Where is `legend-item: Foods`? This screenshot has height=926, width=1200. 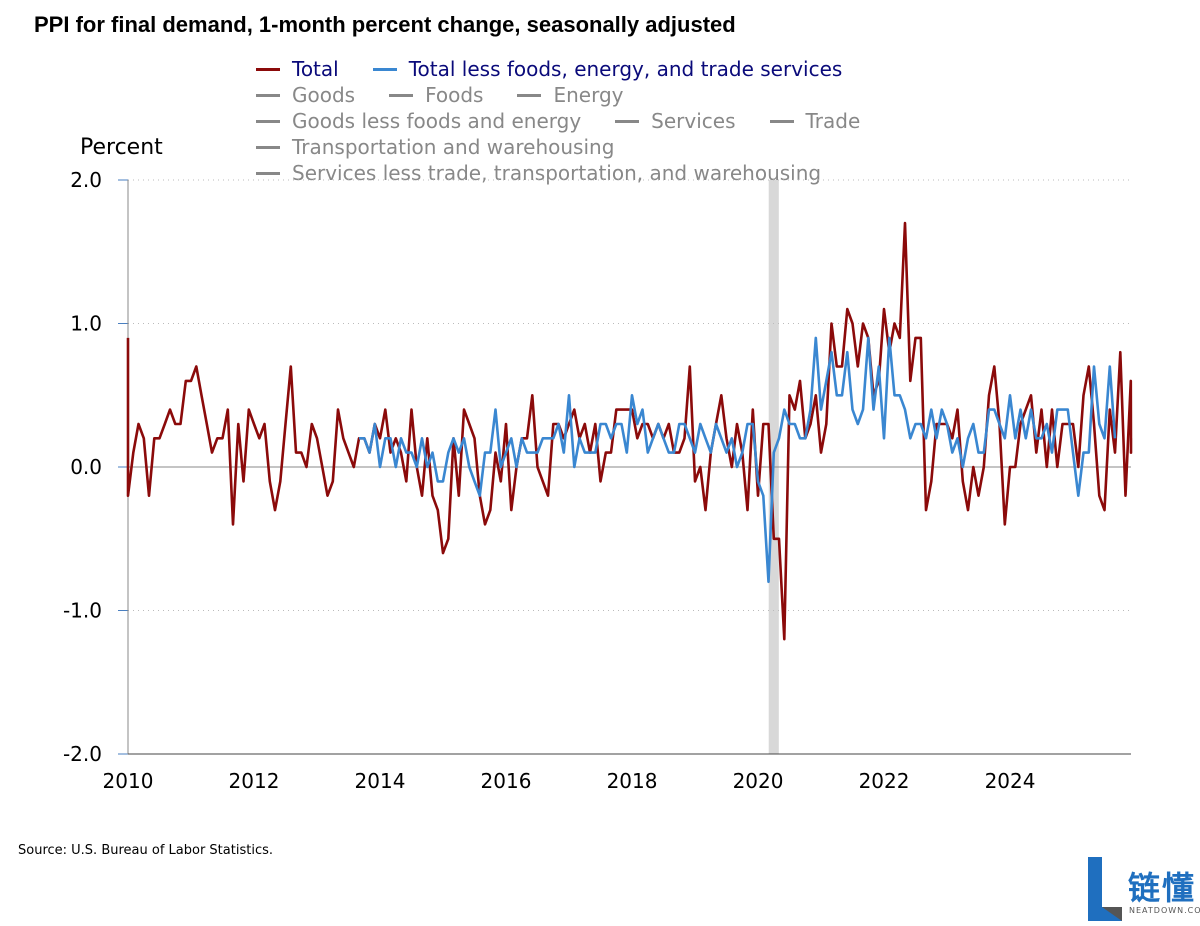
legend-item: Foods is located at coordinates (436, 95).